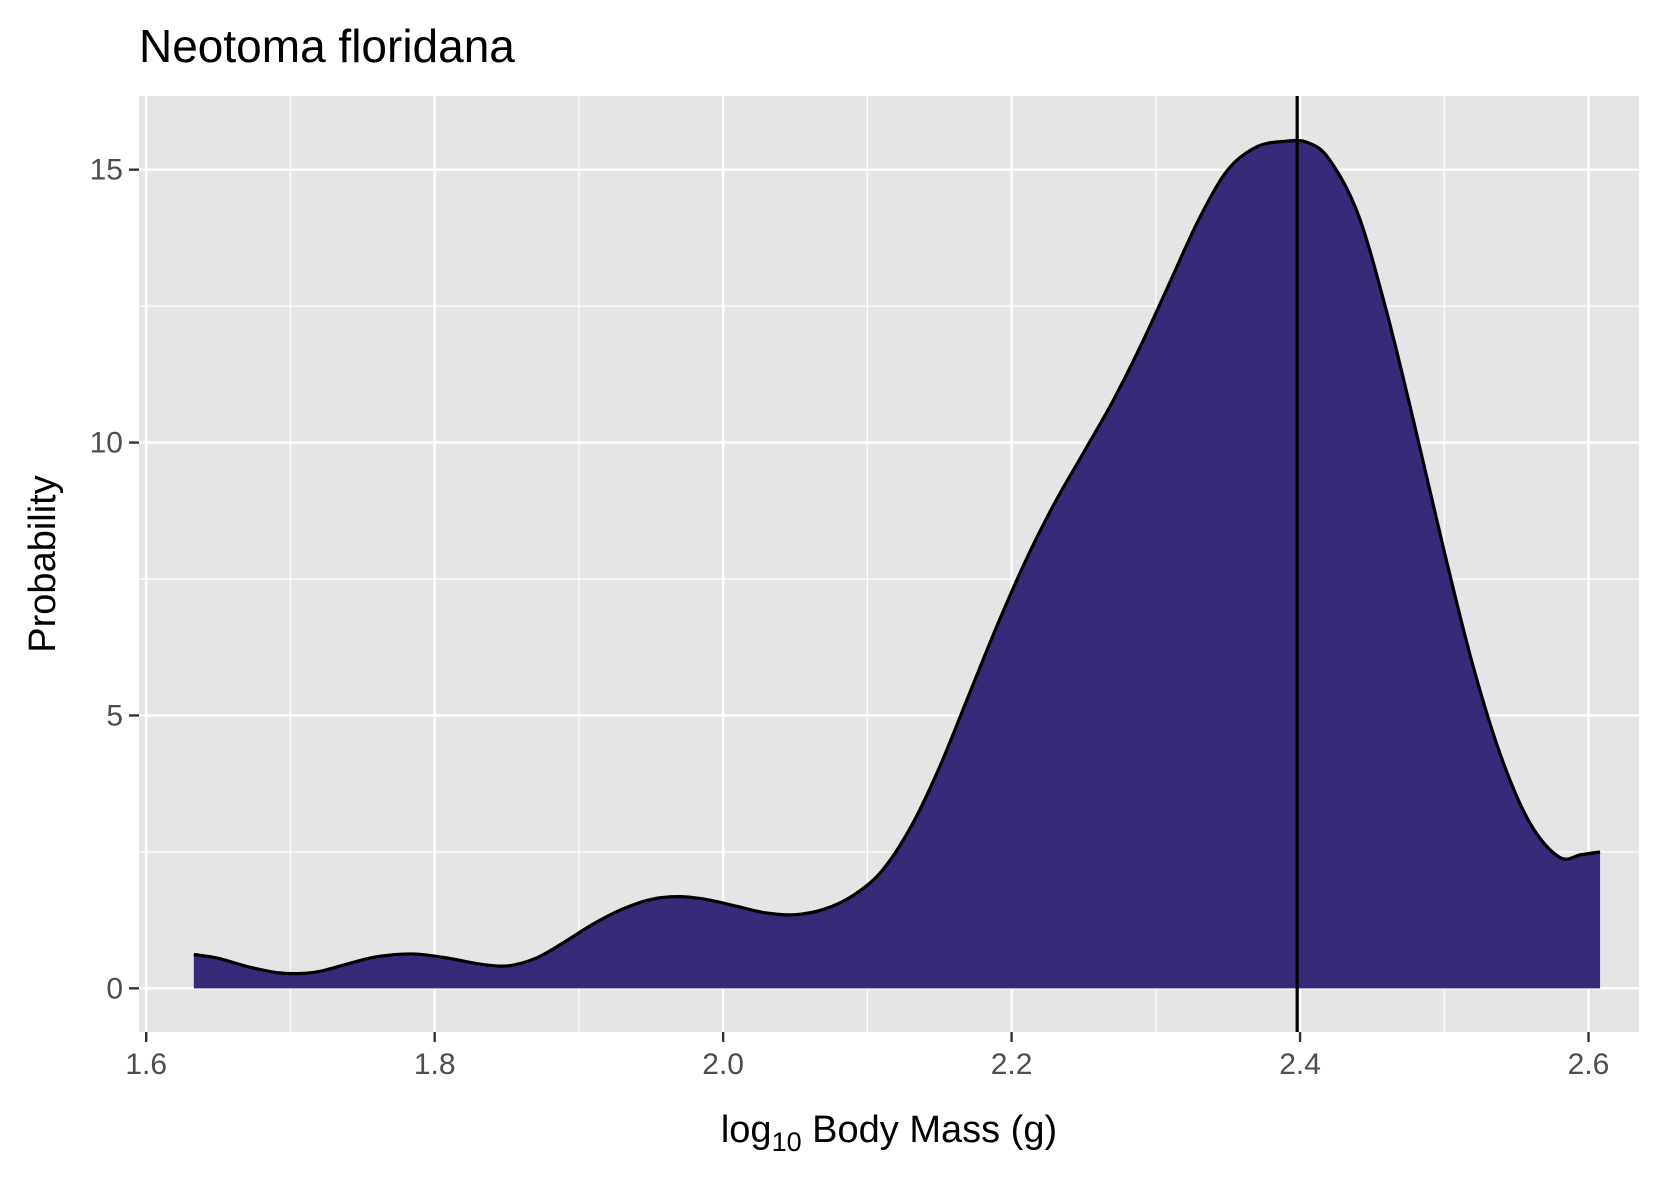 The height and width of the screenshot is (1181, 1653). I want to click on x-tick-label: 2.6, so click(1589, 1064).